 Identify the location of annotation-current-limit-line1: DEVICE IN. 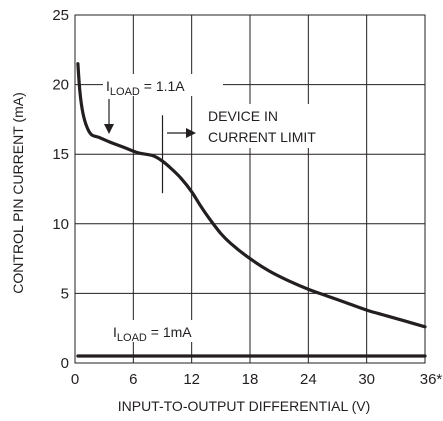
(243, 116).